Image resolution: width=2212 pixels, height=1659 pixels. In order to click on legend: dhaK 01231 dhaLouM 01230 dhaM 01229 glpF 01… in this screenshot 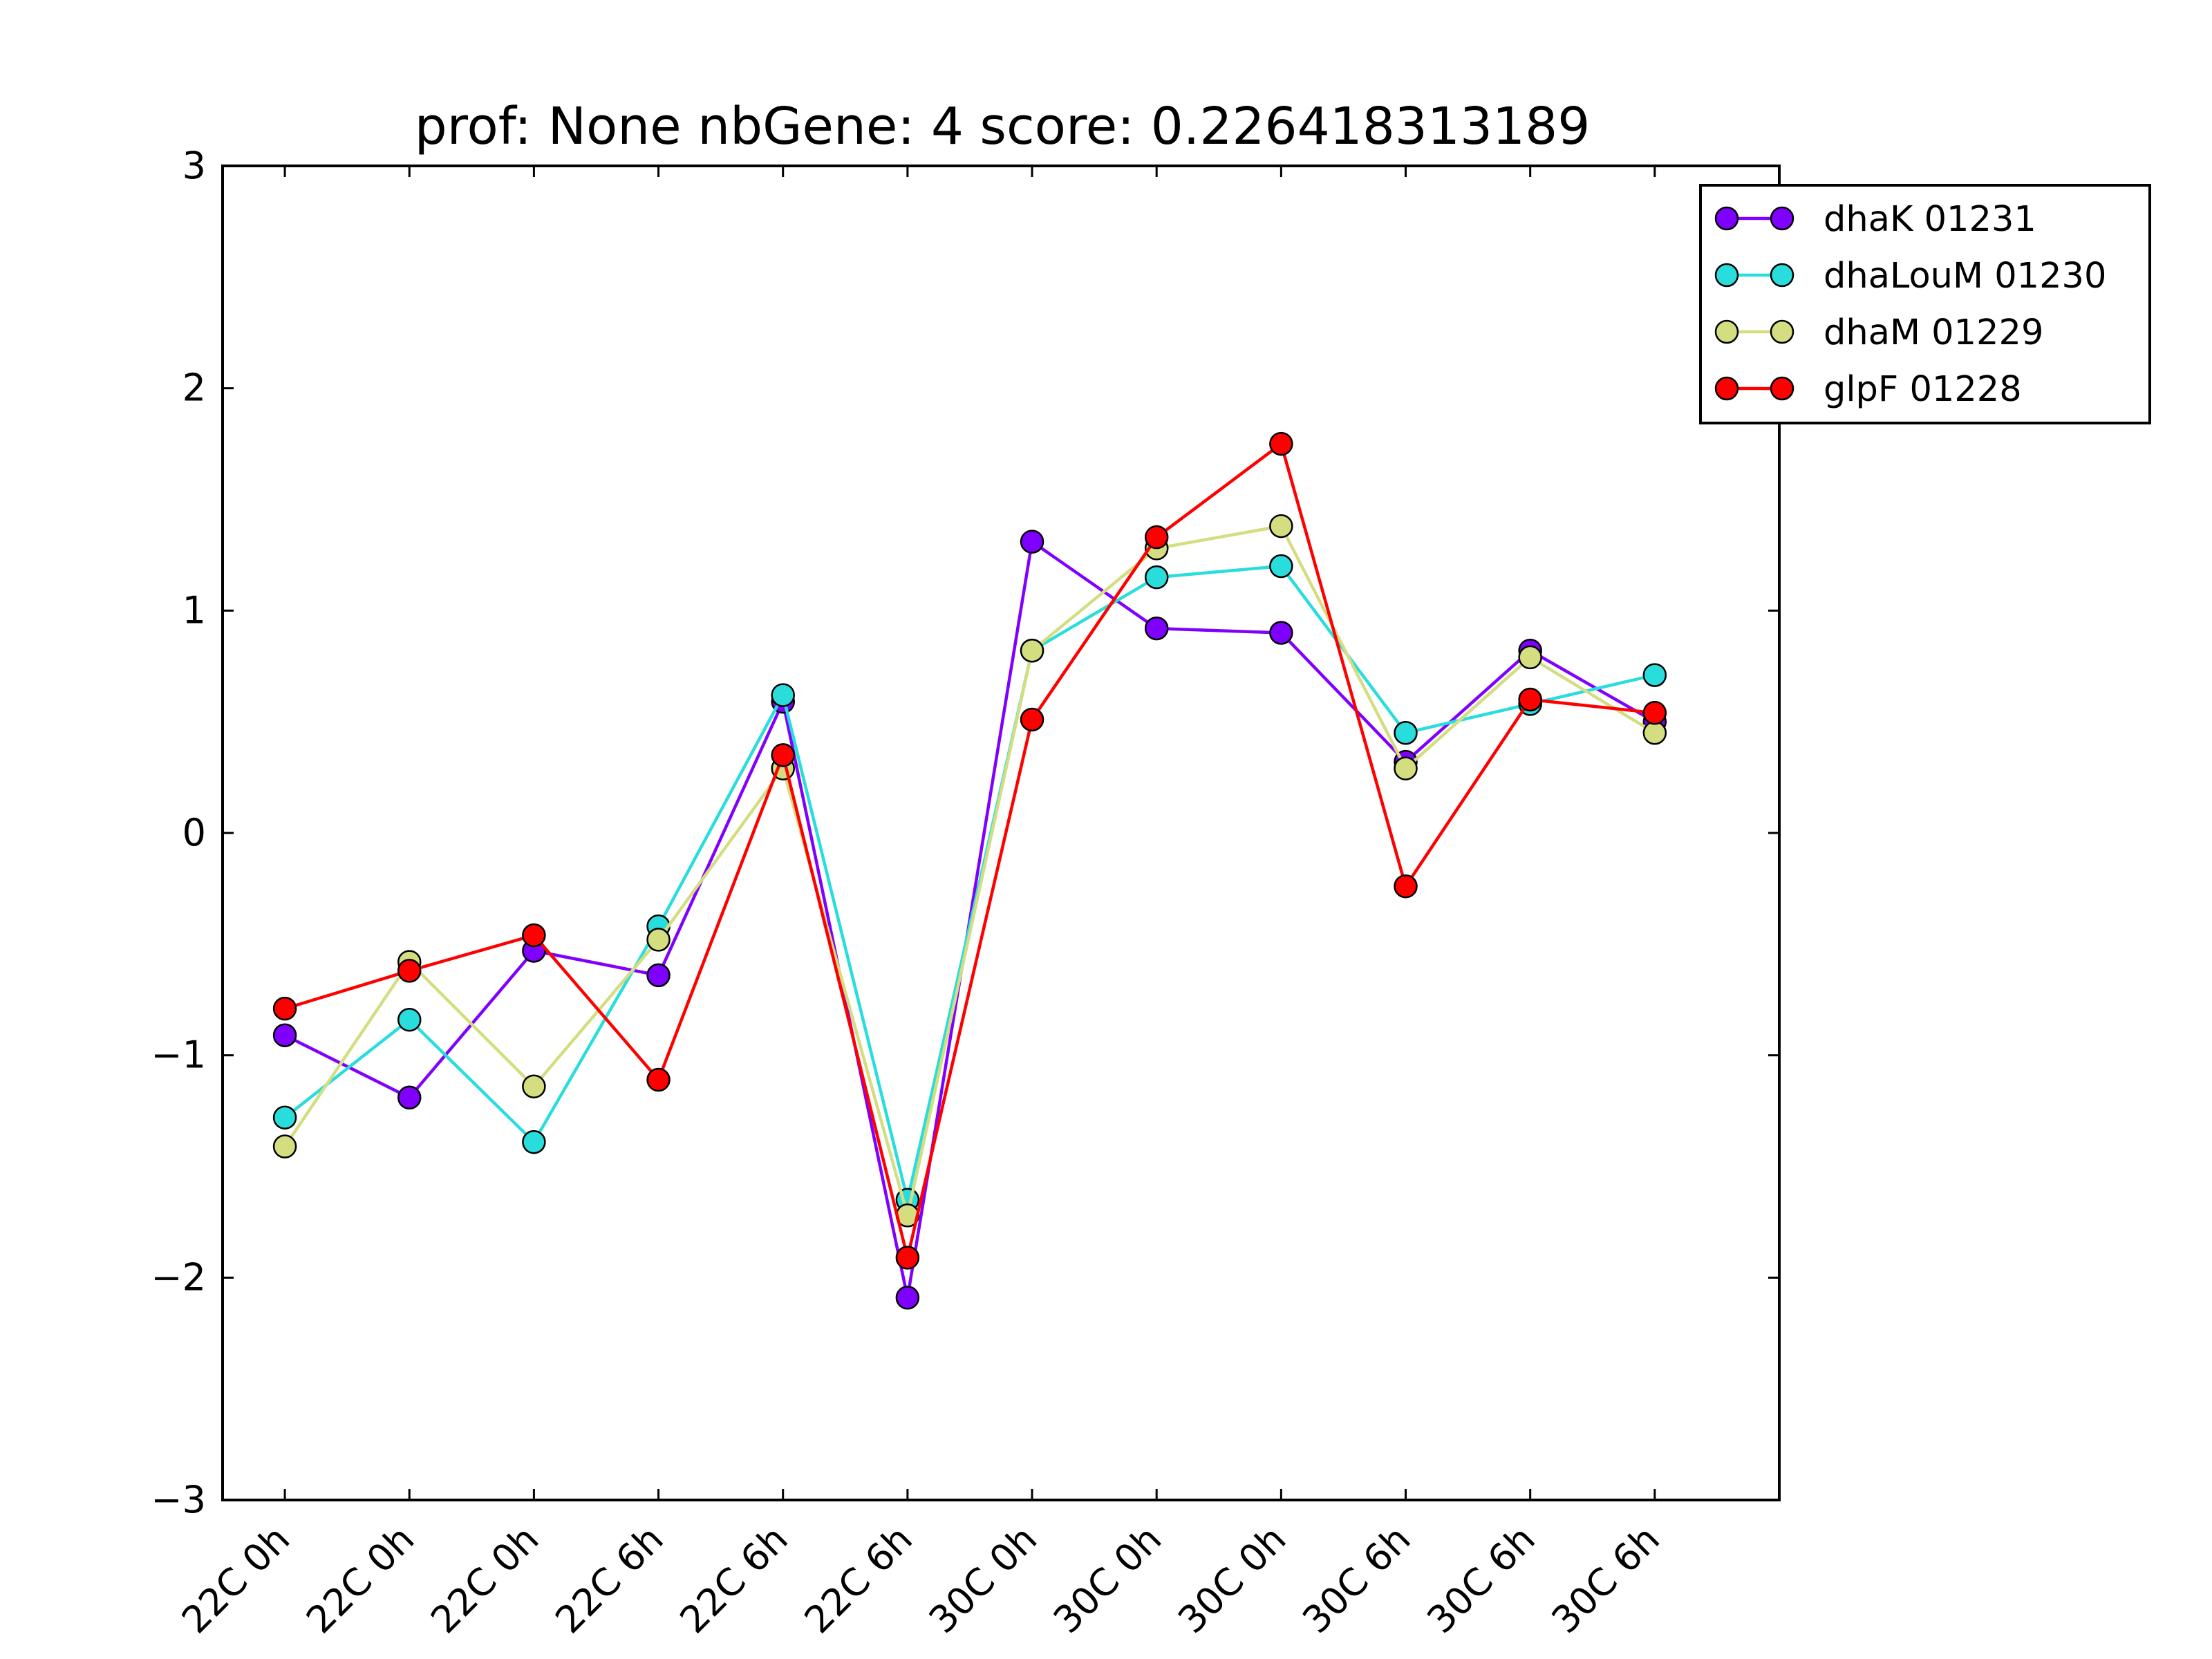, I will do `click(1925, 304)`.